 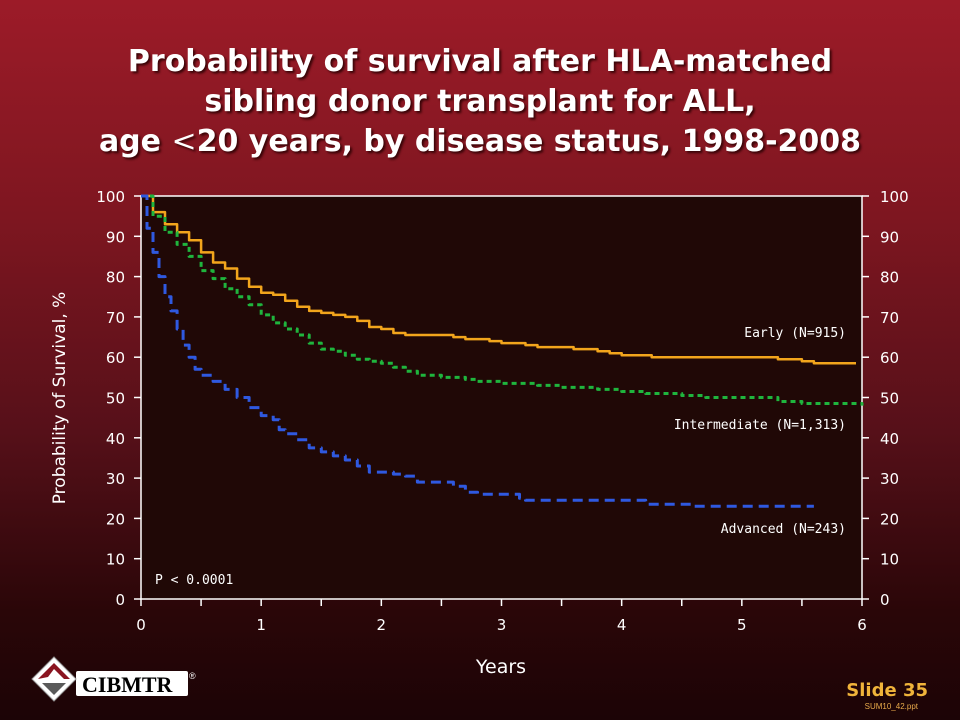 What do you see at coordinates (261, 625) in the screenshot?
I see `x-tick-label: 1` at bounding box center [261, 625].